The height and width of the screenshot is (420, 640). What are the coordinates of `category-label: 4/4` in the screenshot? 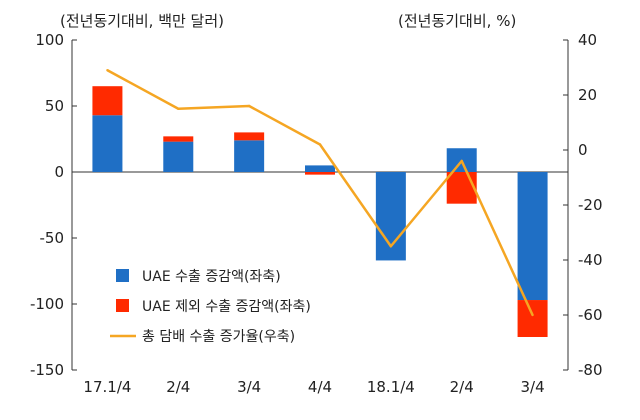 It's located at (320, 387).